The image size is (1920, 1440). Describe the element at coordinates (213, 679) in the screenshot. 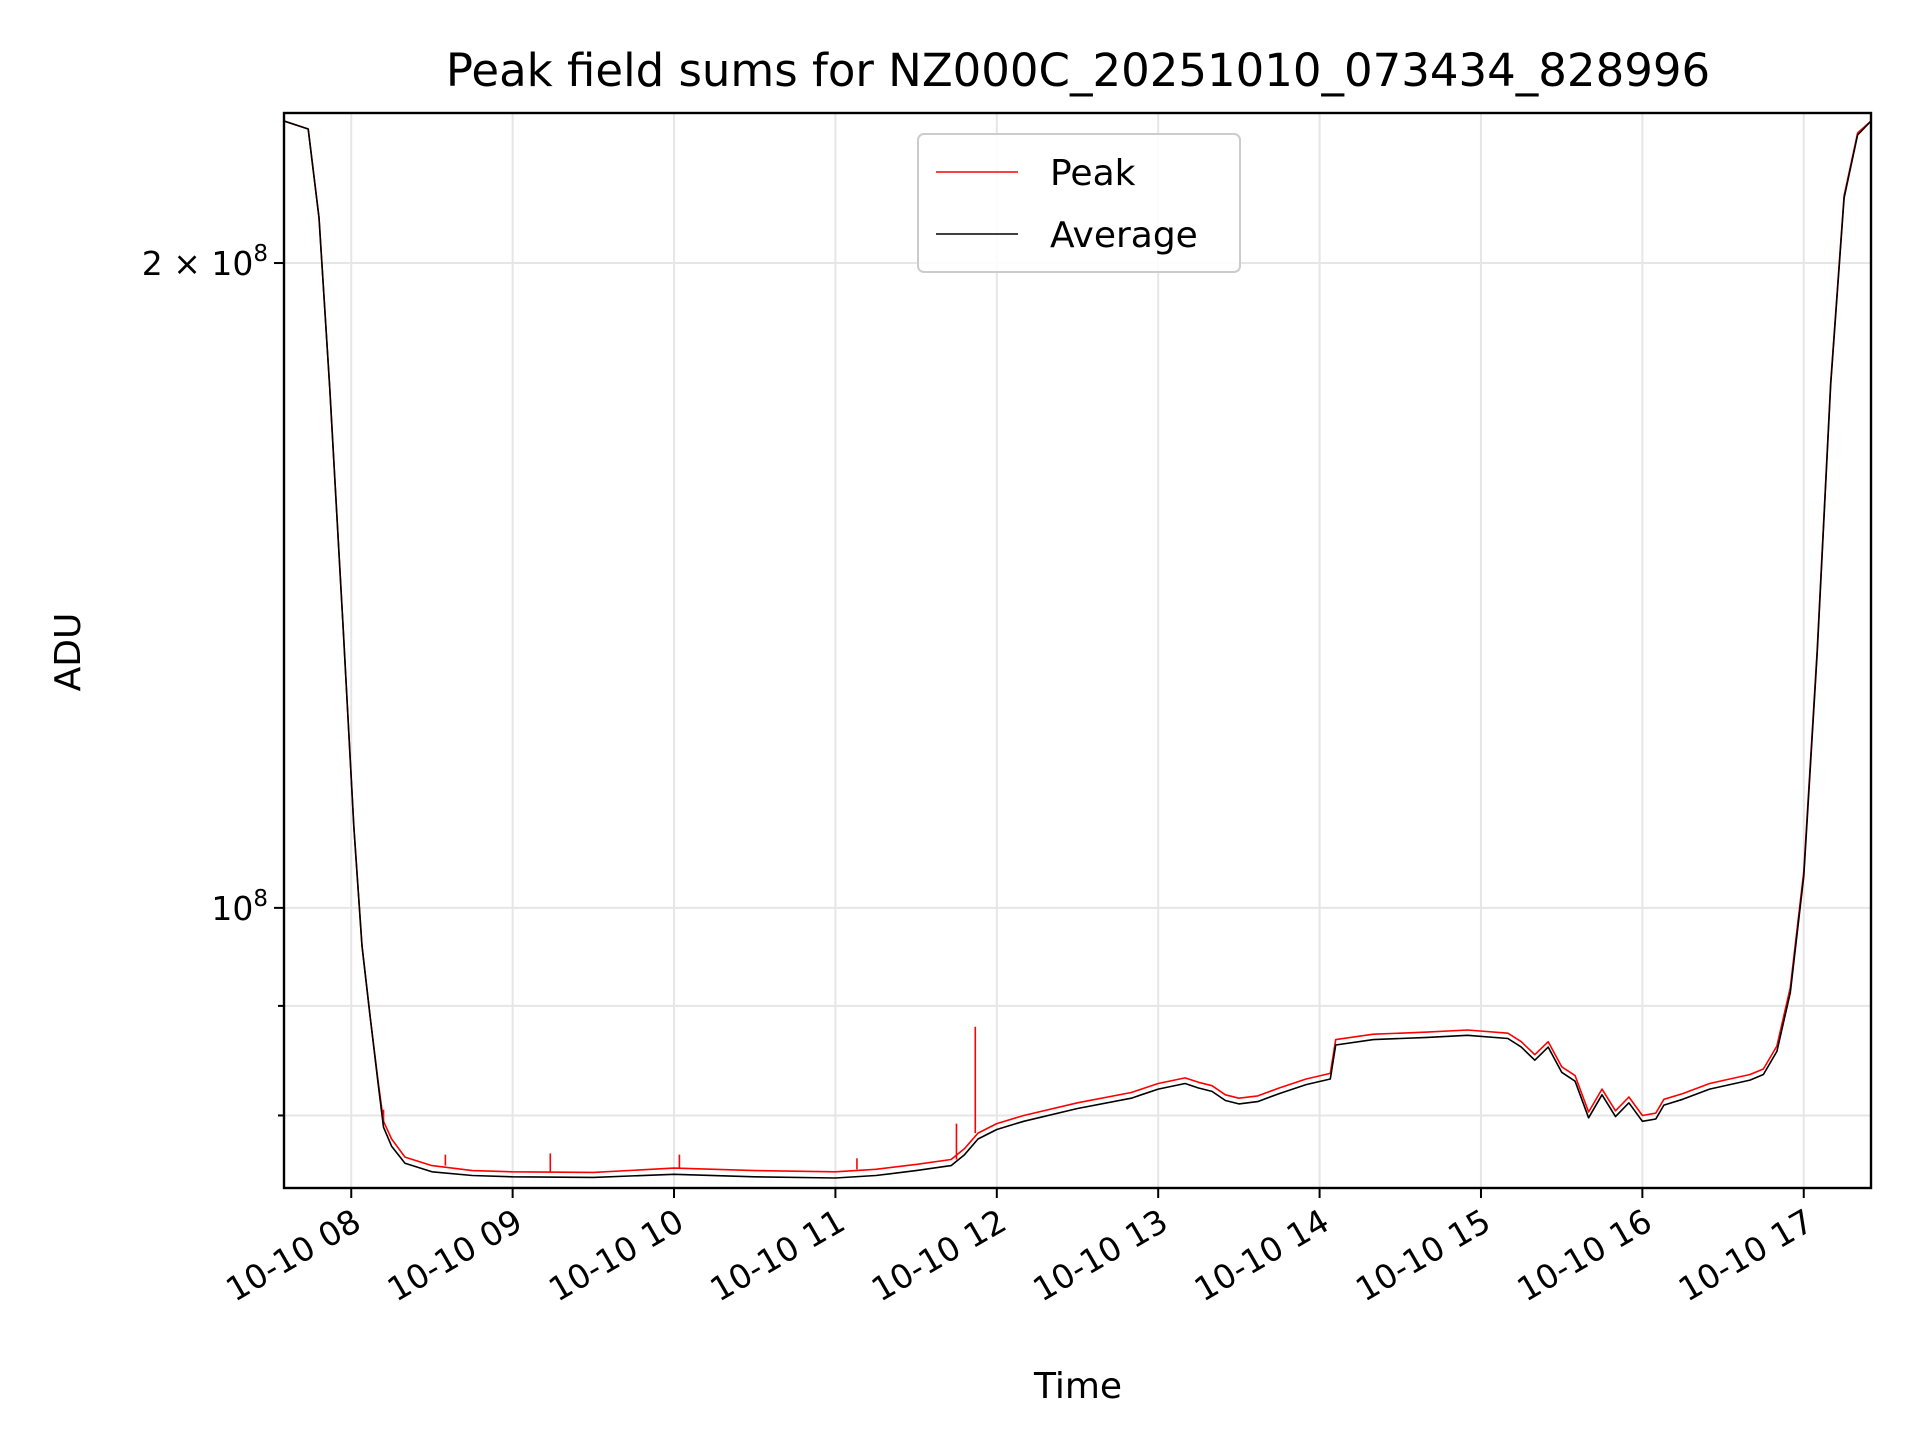

I see `y-axis: 108 2 × 108` at that location.